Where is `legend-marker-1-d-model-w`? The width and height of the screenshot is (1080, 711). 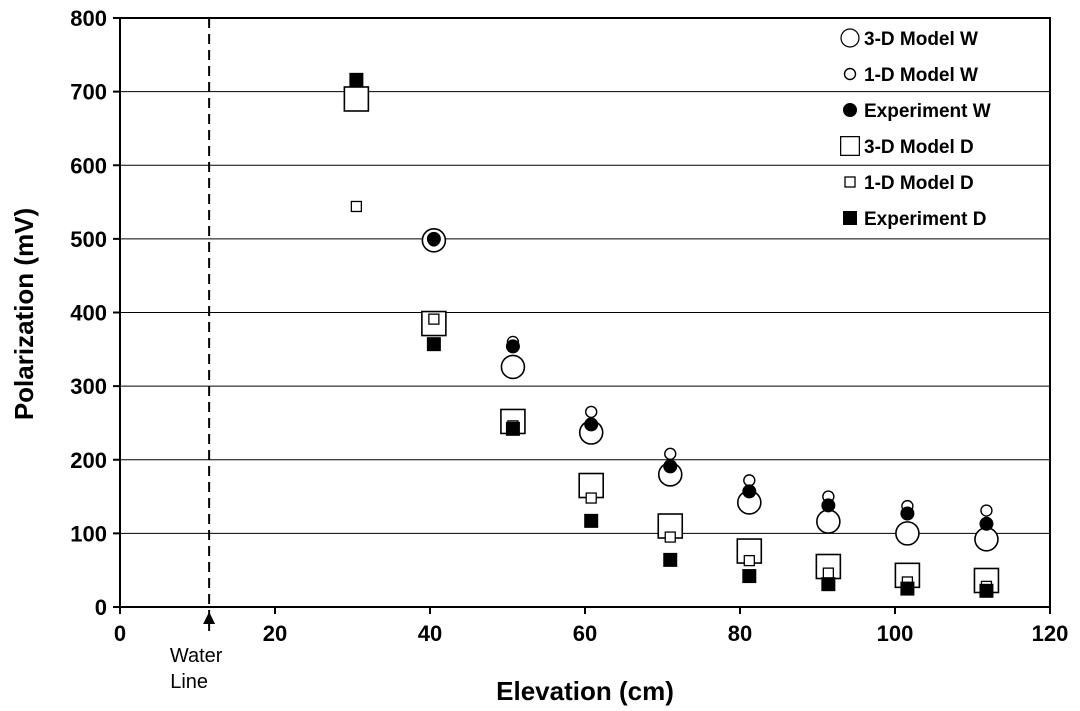
legend-marker-1-d-model-w is located at coordinates (850, 74).